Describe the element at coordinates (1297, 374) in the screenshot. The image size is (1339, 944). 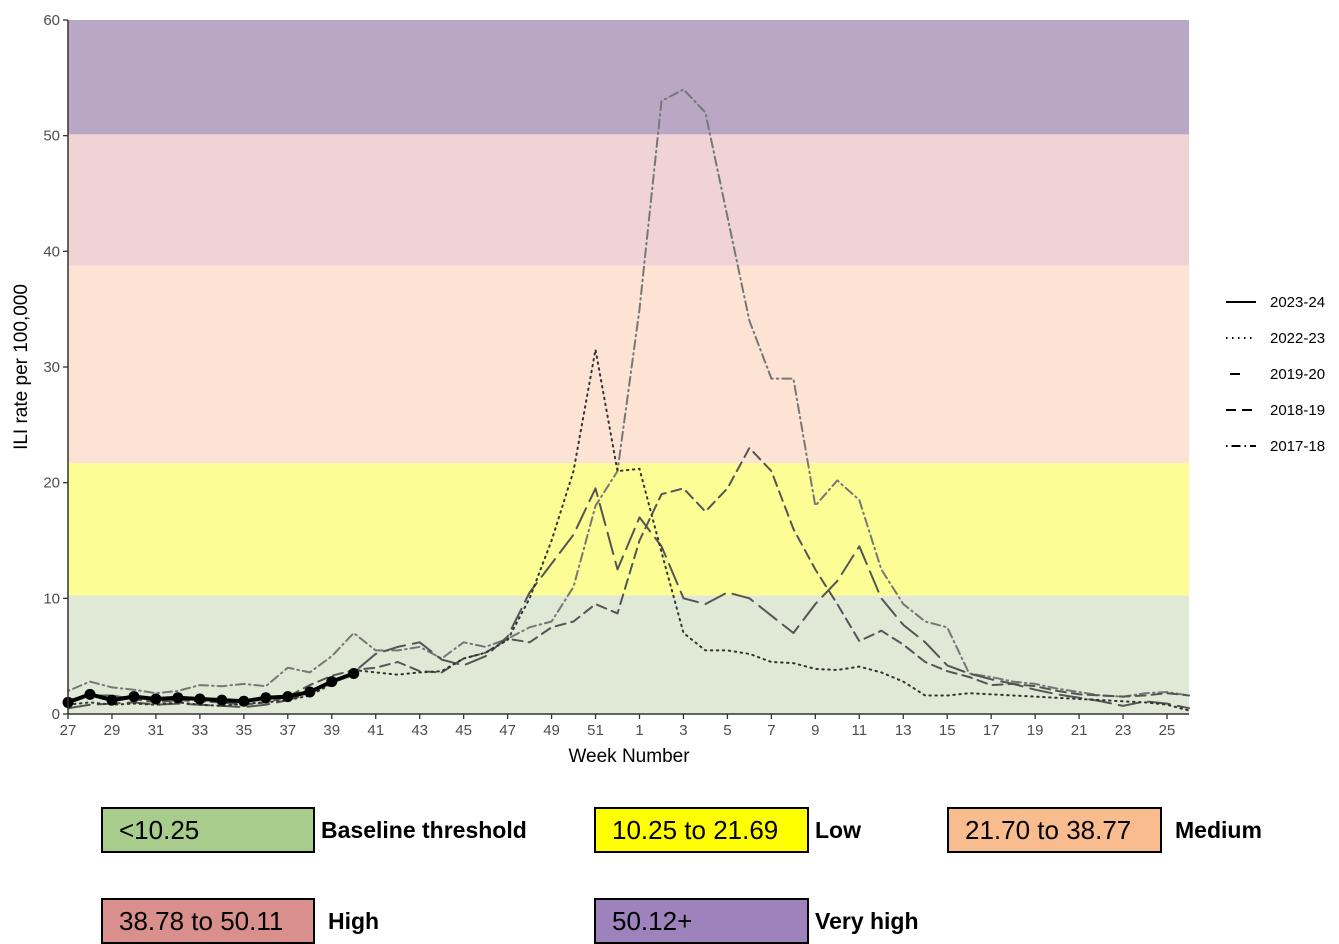
I see `legend-label-2019-20: 2019-20` at that location.